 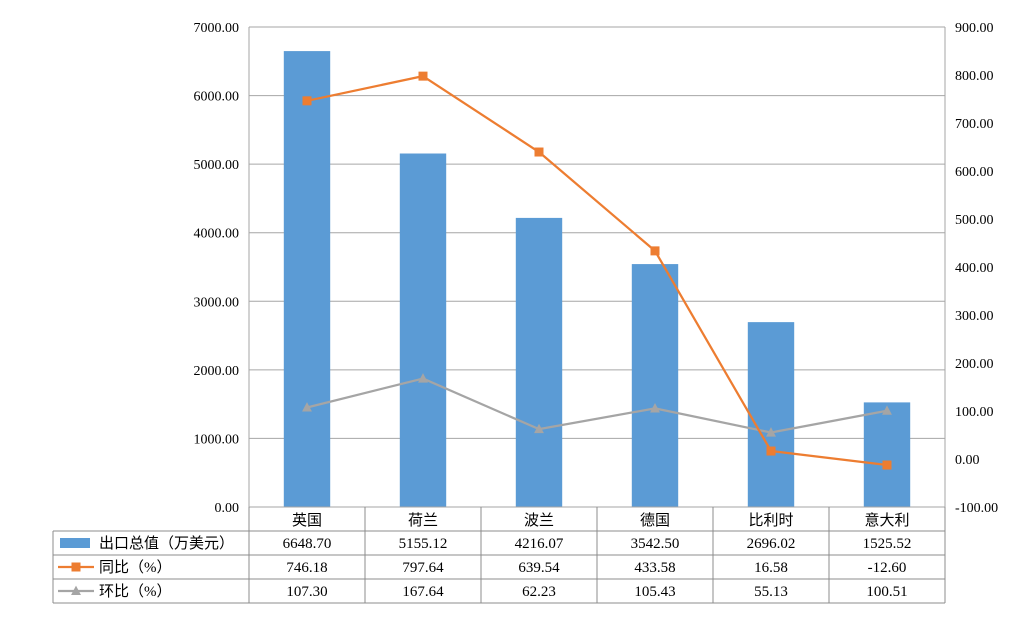 I want to click on right-axis-tick-label: 600.00, so click(x=974, y=172).